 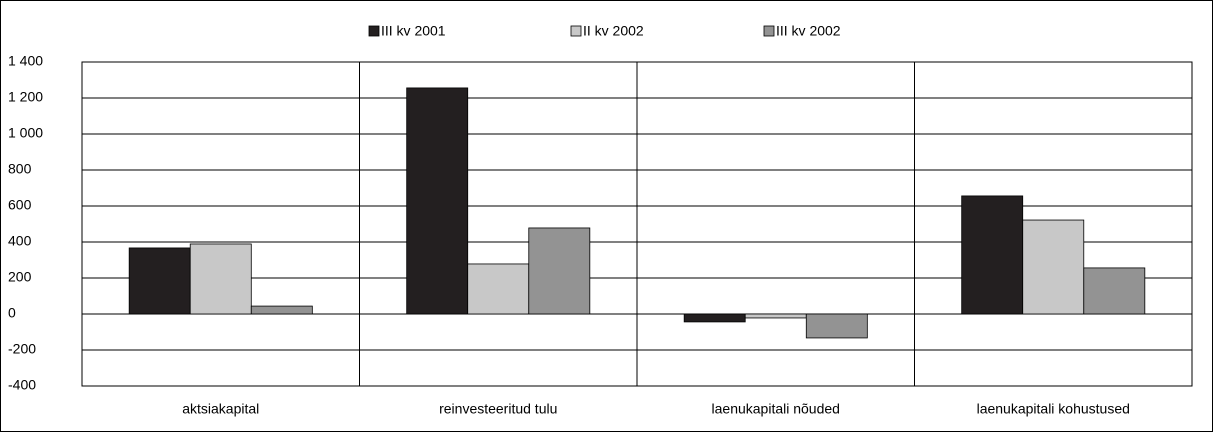 What do you see at coordinates (25, 97) in the screenshot?
I see `y-tick-label: 1 200` at bounding box center [25, 97].